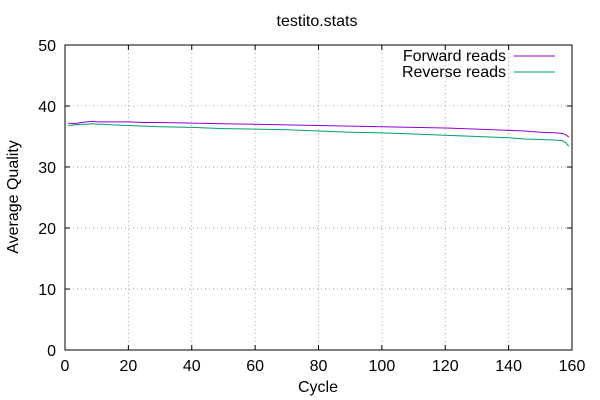 The image size is (600, 400). What do you see at coordinates (319, 129) in the screenshot?
I see `series-line-forward` at bounding box center [319, 129].